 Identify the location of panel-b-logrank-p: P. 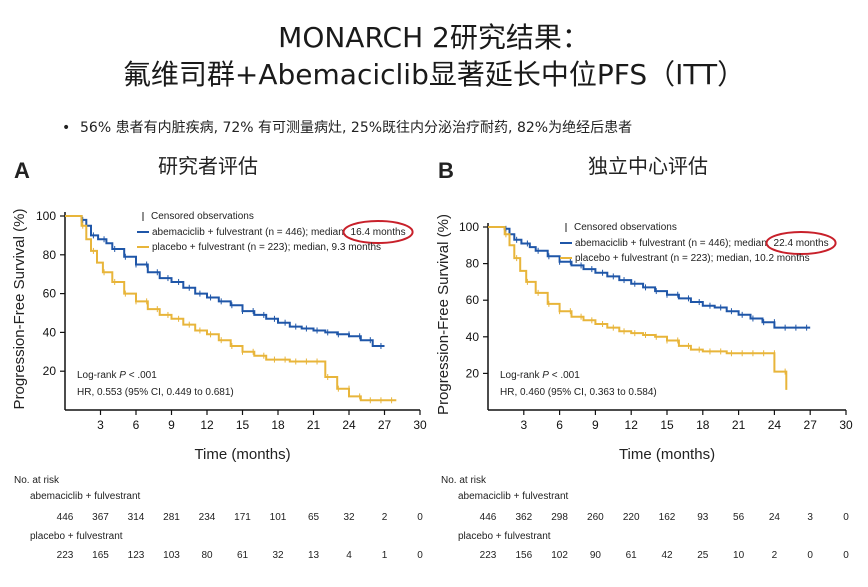
(545, 375).